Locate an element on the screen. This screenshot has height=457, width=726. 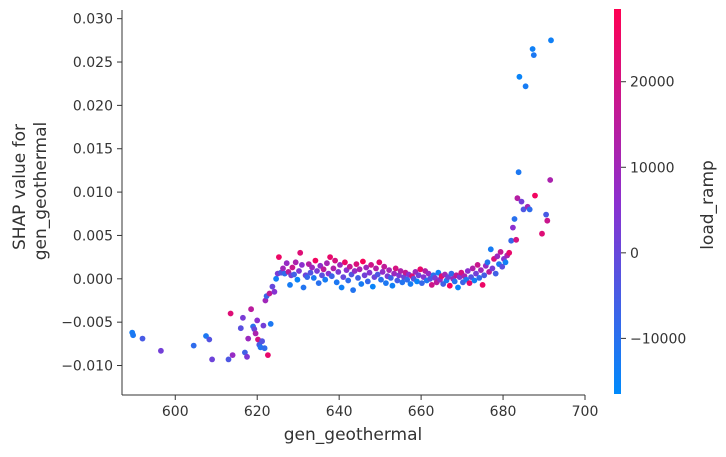
x-tick-label: 660 is located at coordinates (421, 412).